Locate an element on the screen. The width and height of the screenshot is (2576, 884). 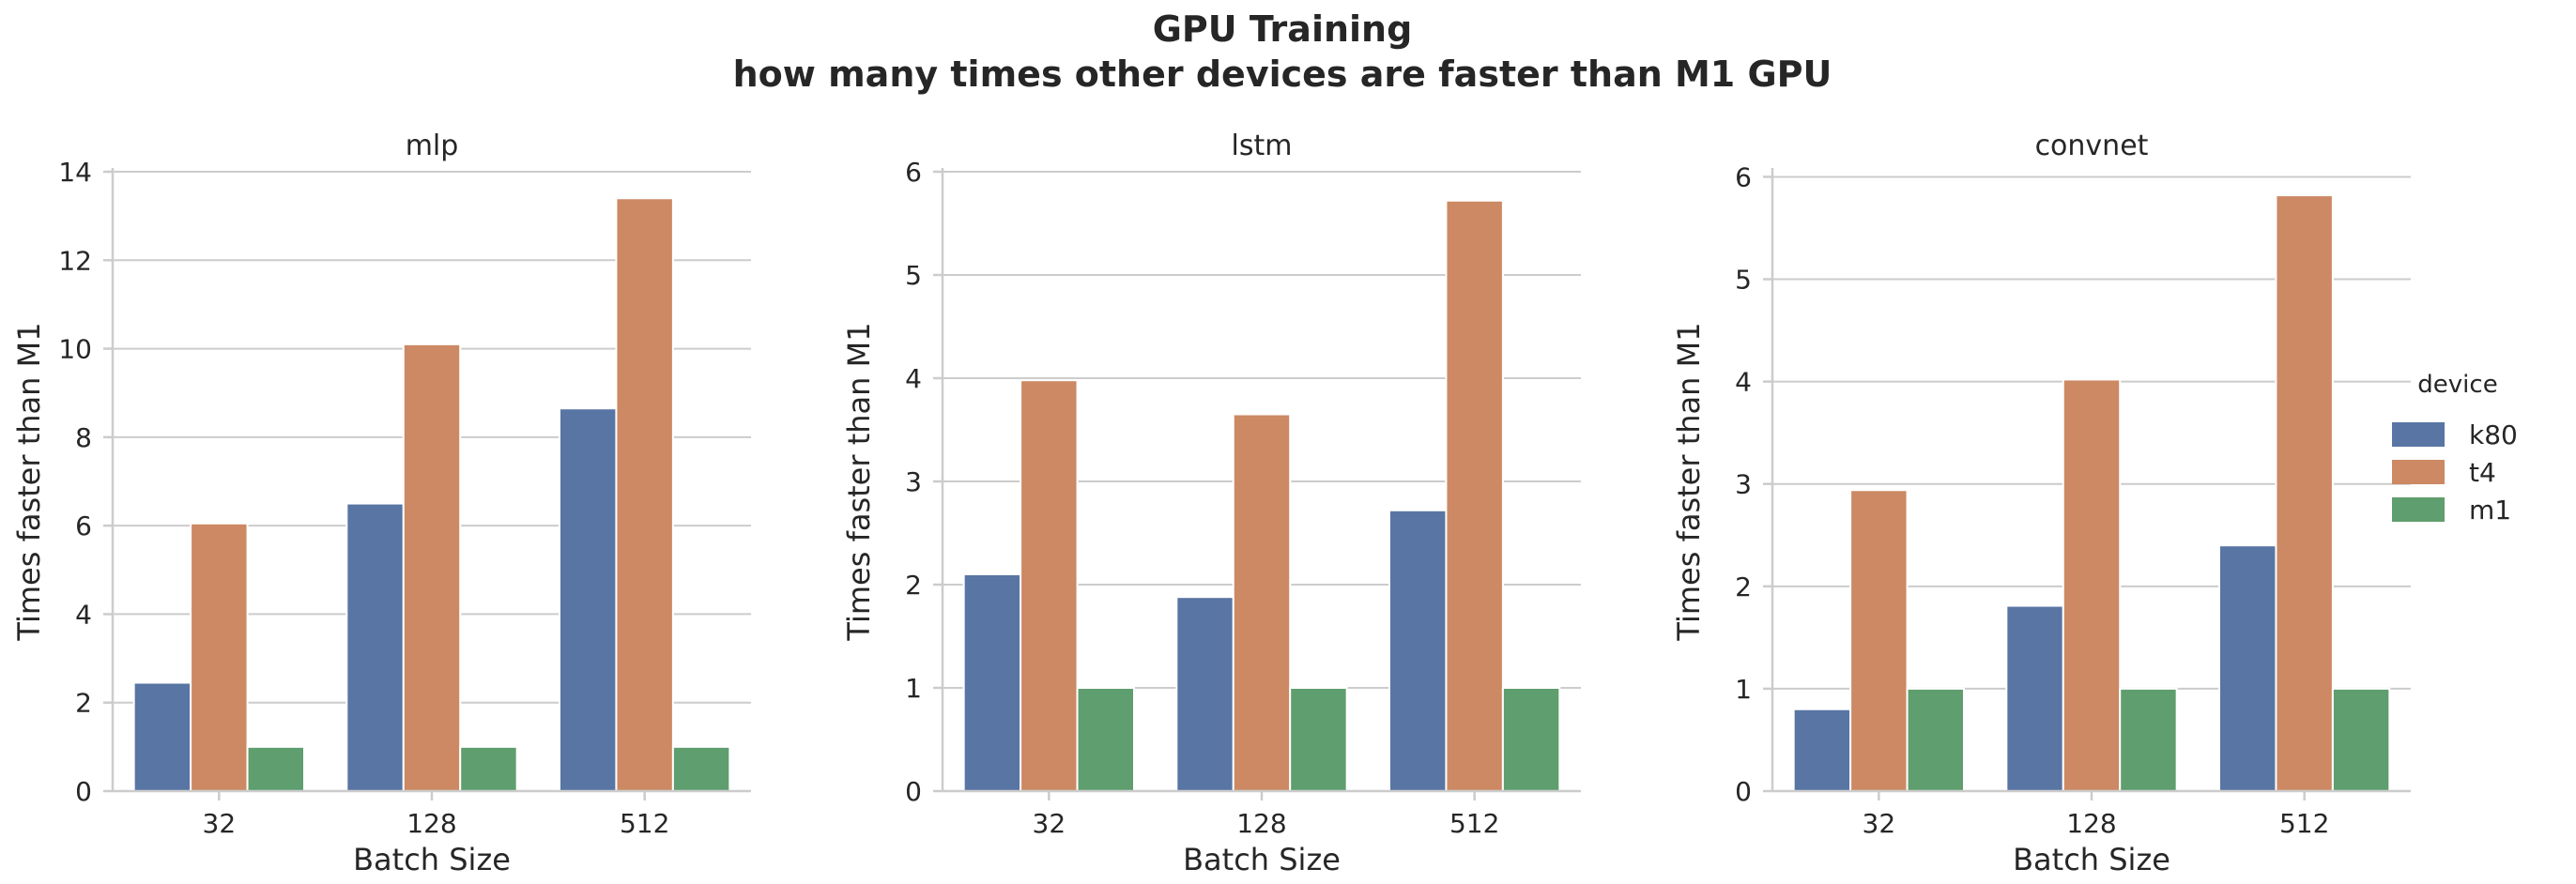
legend-swatch-t4 is located at coordinates (2419, 472).